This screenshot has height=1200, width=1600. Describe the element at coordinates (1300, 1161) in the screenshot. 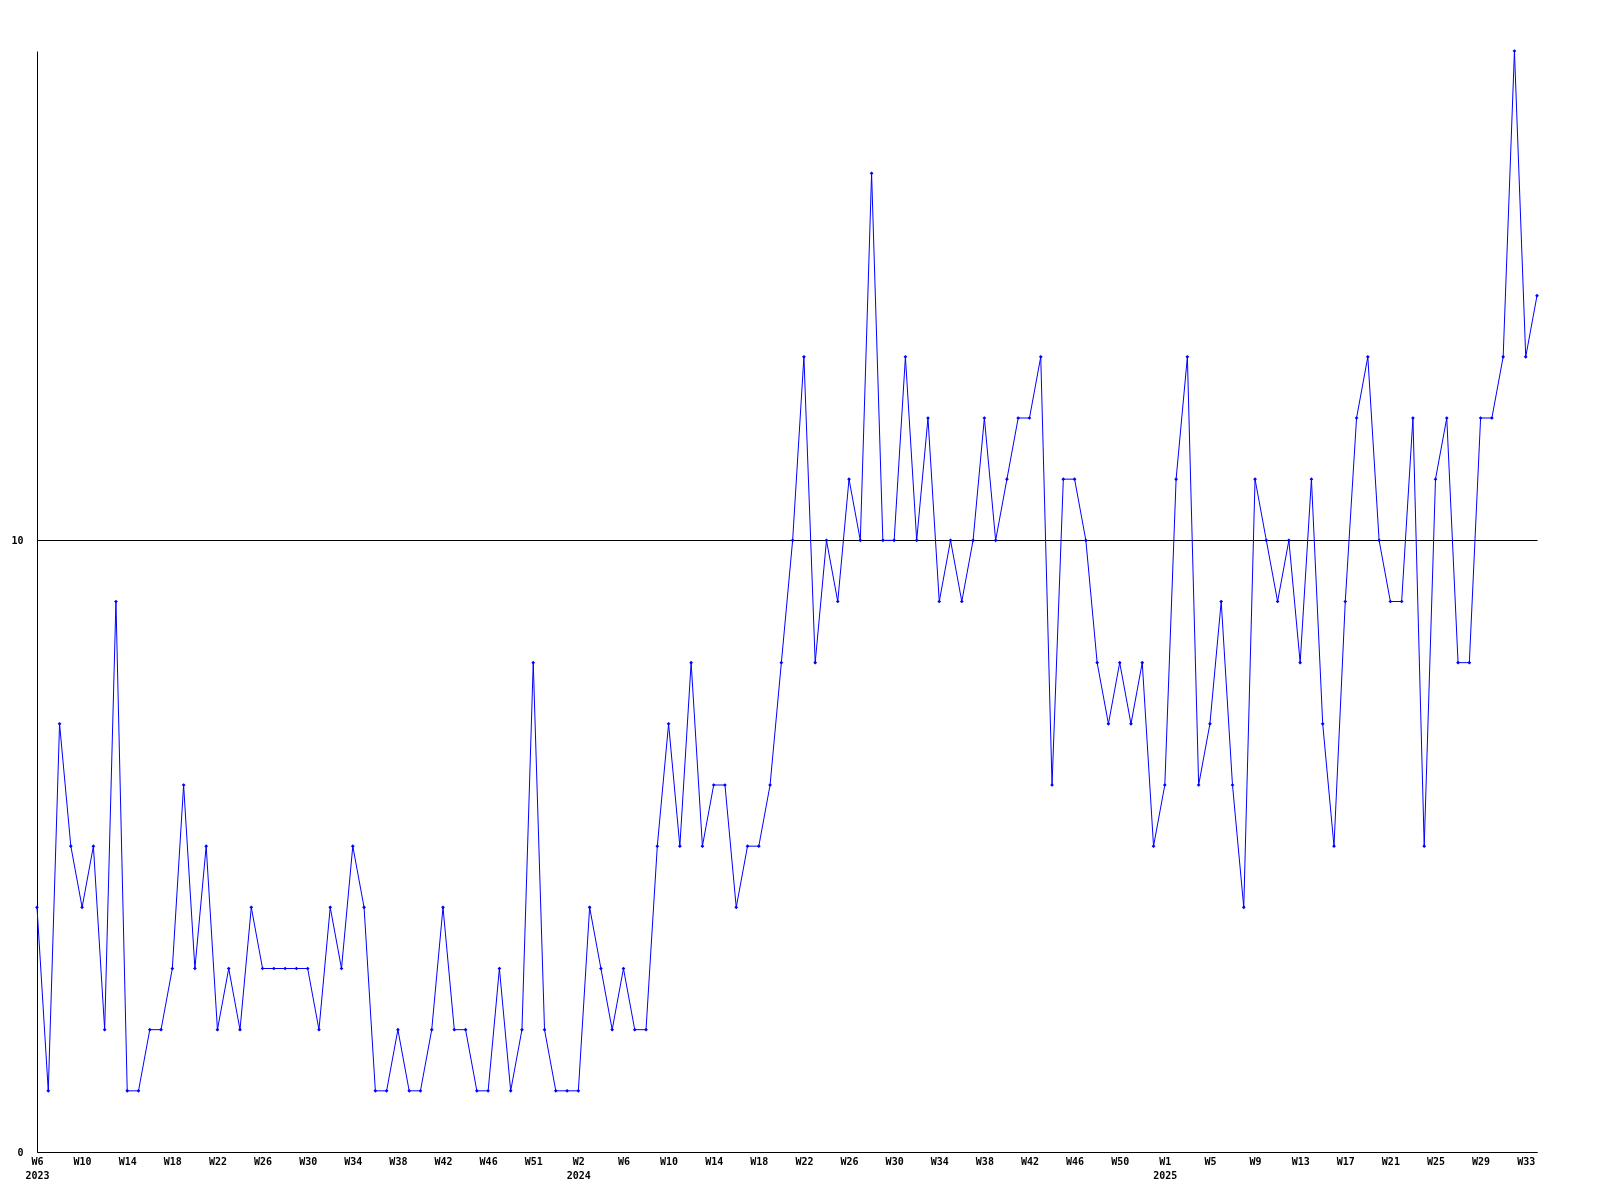

I see `x-tick-label: W13` at that location.